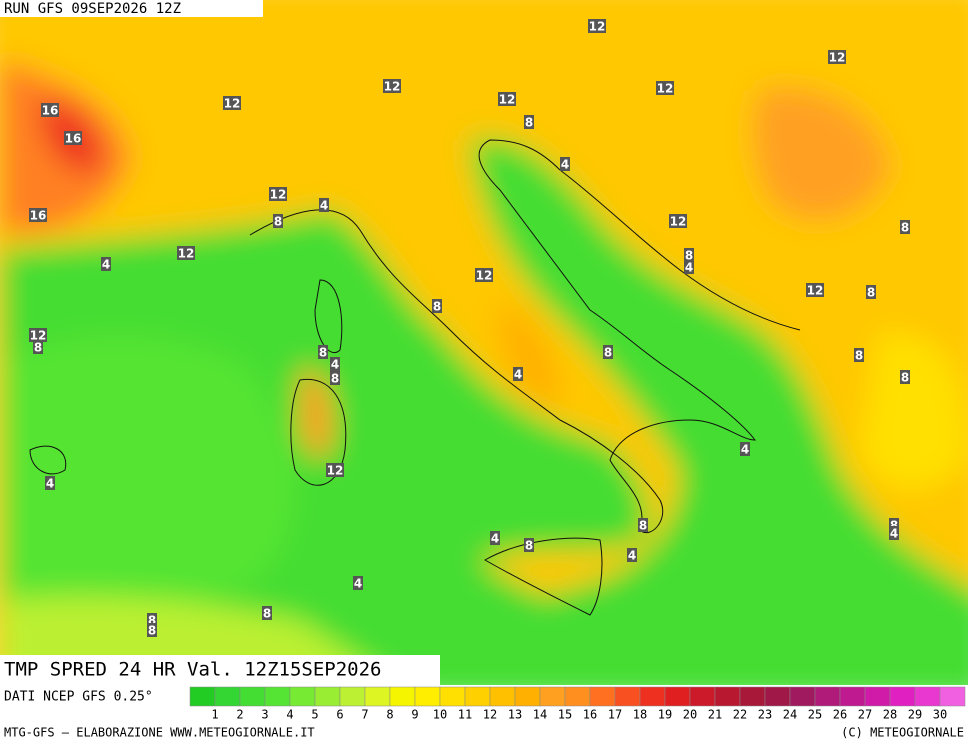 This screenshot has height=745, width=968. I want to click on legend-tick-label: 24, so click(790, 715).